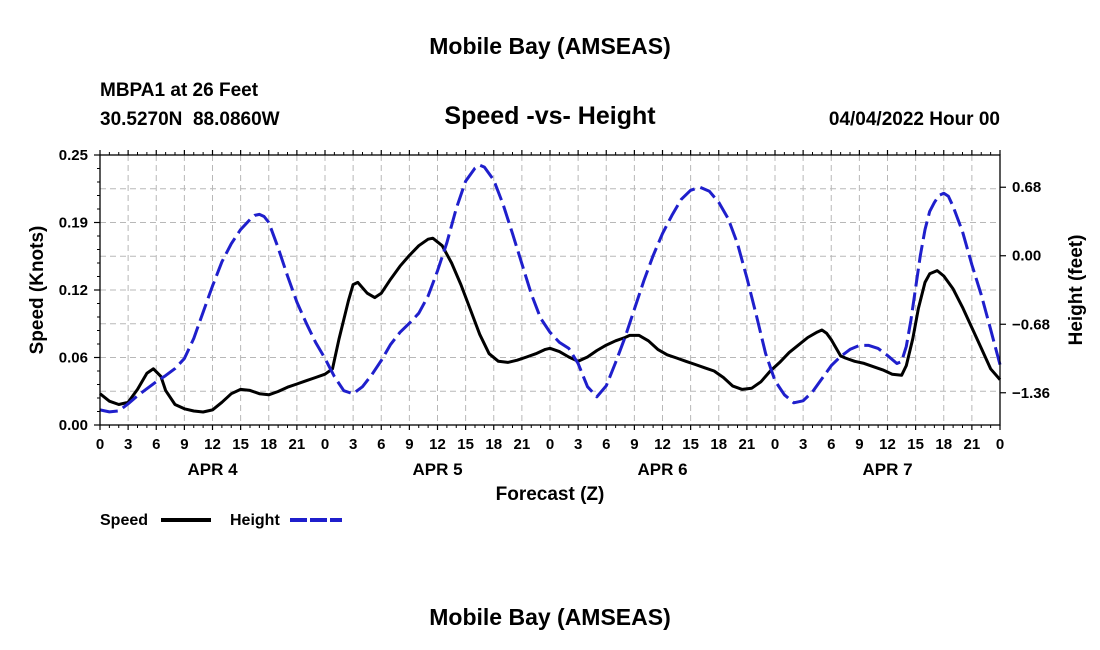 The width and height of the screenshot is (1100, 650). Describe the element at coordinates (1026, 187) in the screenshot. I see `y2-tick-label: 0.68` at that location.